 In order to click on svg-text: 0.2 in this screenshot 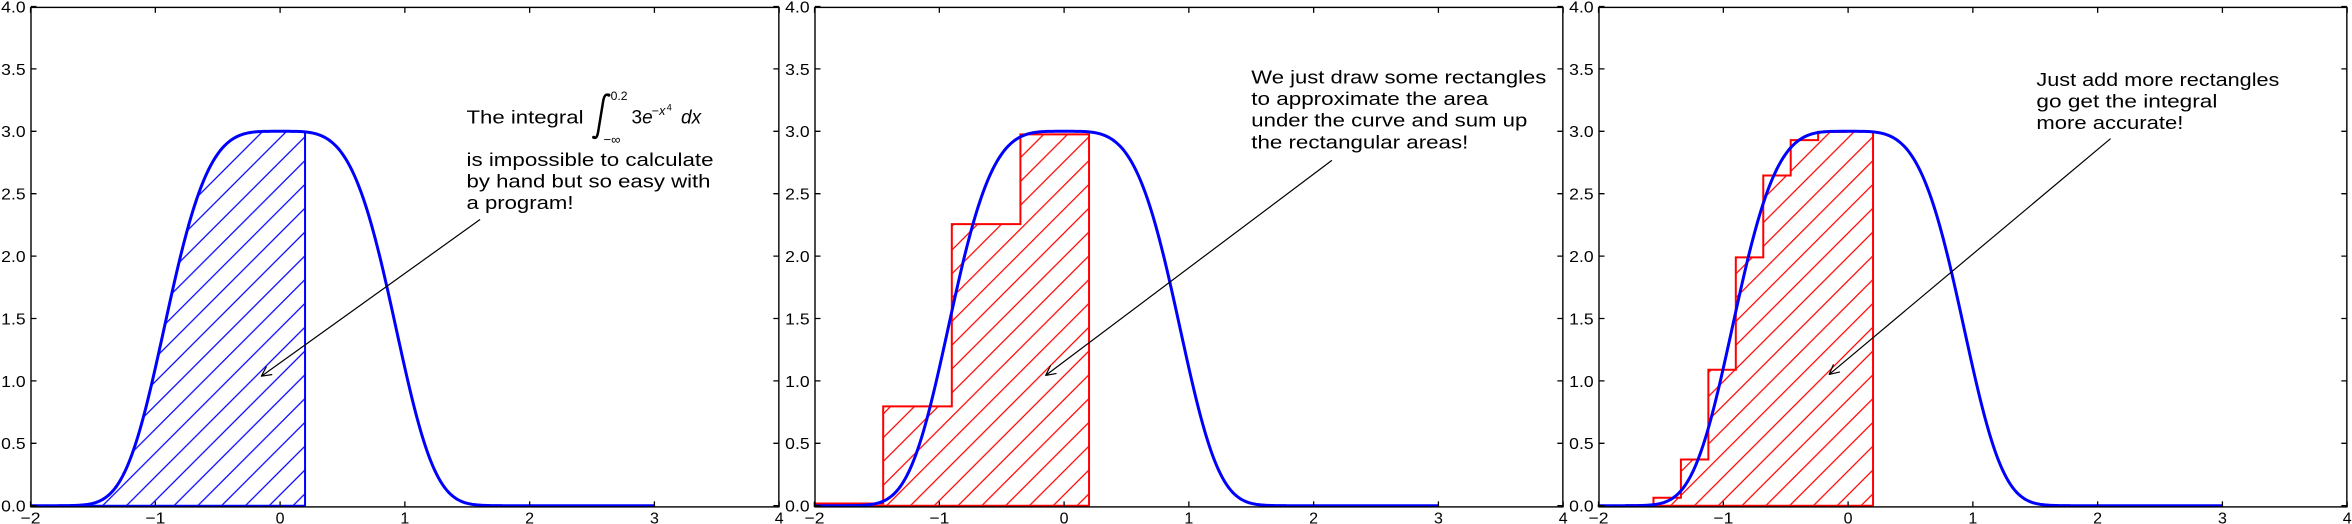, I will do `click(619, 96)`.